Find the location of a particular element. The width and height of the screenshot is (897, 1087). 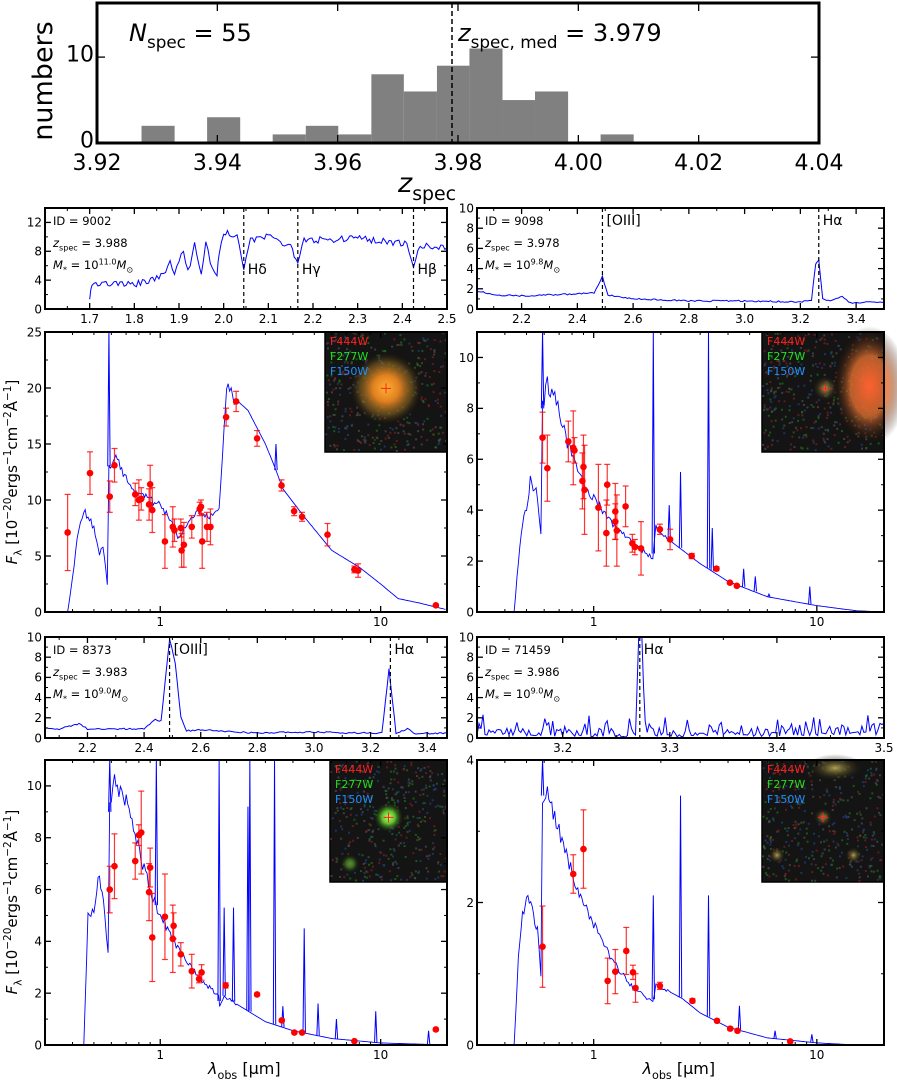

label-part: λ is located at coordinates (647, 1068).